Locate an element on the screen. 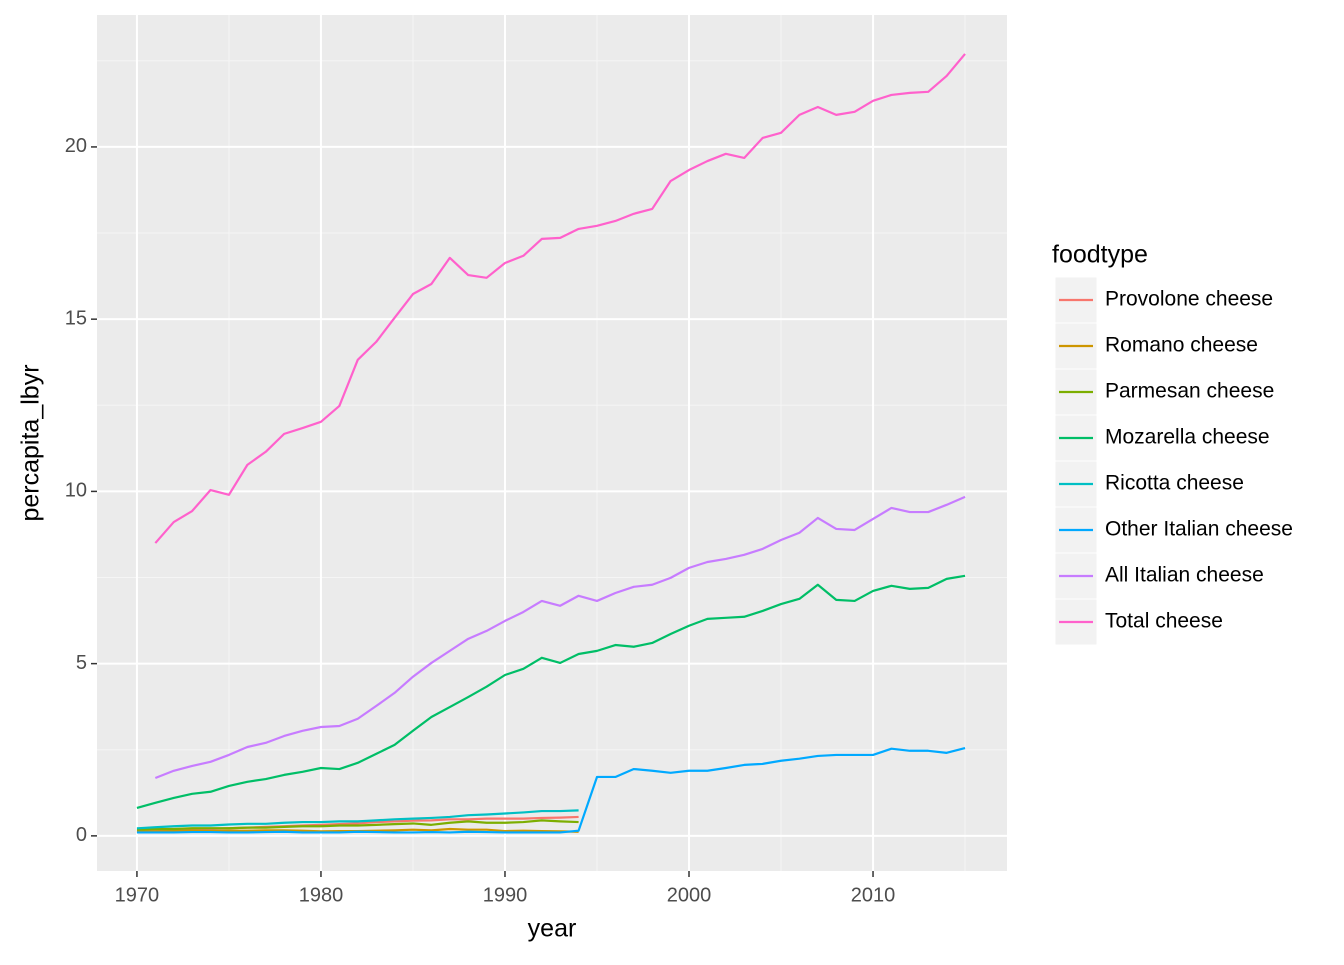 The width and height of the screenshot is (1344, 965). y-tick-label: 10 is located at coordinates (76, 491).